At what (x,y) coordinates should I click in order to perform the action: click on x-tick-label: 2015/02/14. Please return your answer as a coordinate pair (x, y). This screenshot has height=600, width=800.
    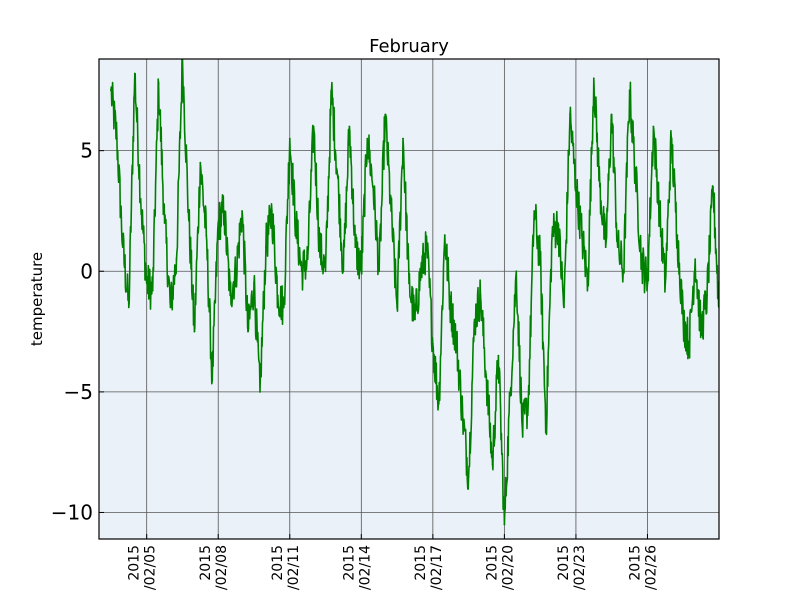
    Looking at the image, I should click on (357, 567).